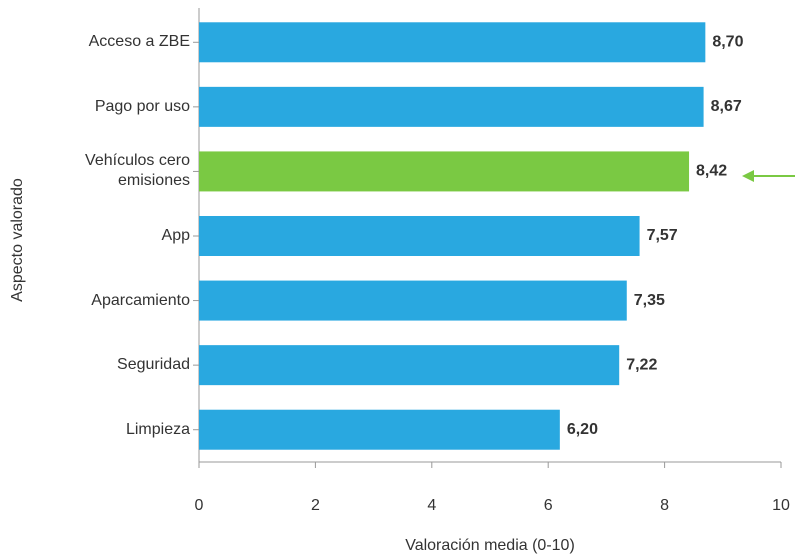  Describe the element at coordinates (711, 171) in the screenshot. I see `value-label: 8,42` at that location.